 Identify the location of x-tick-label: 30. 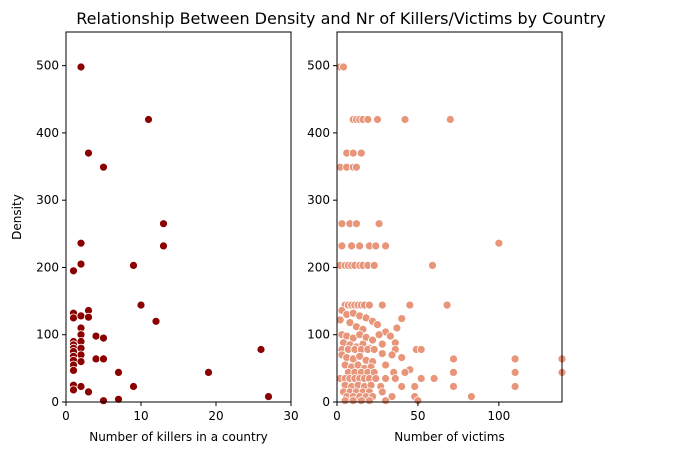
(290, 416).